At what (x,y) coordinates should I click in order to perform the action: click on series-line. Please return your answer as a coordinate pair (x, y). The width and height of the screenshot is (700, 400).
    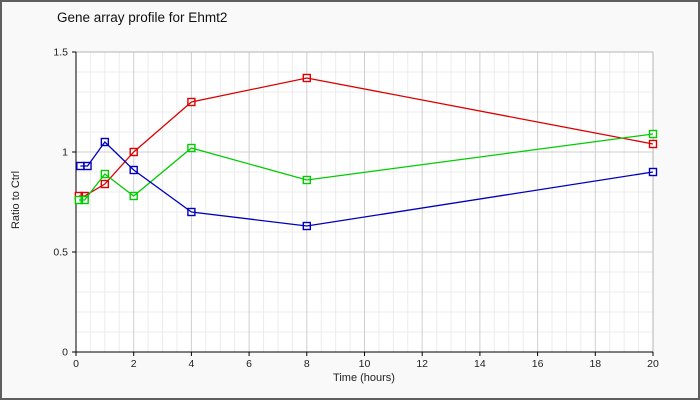
    Looking at the image, I should click on (366, 167).